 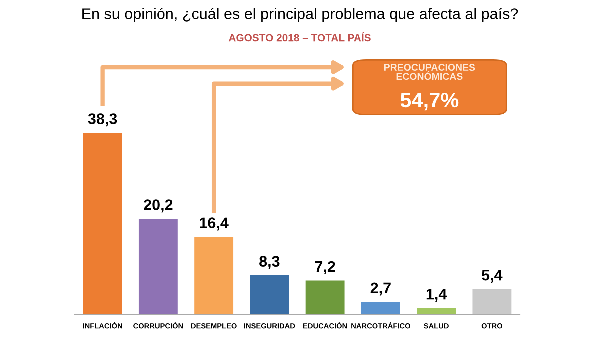 What do you see at coordinates (214, 224) in the screenshot?
I see `data-label: 16,4` at bounding box center [214, 224].